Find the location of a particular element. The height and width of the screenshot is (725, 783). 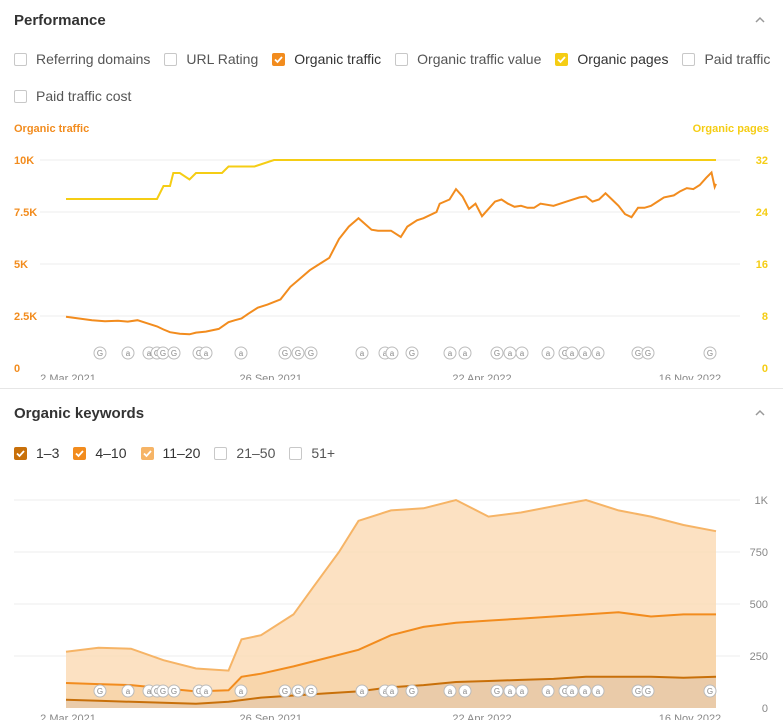

section-divider is located at coordinates (391, 388).